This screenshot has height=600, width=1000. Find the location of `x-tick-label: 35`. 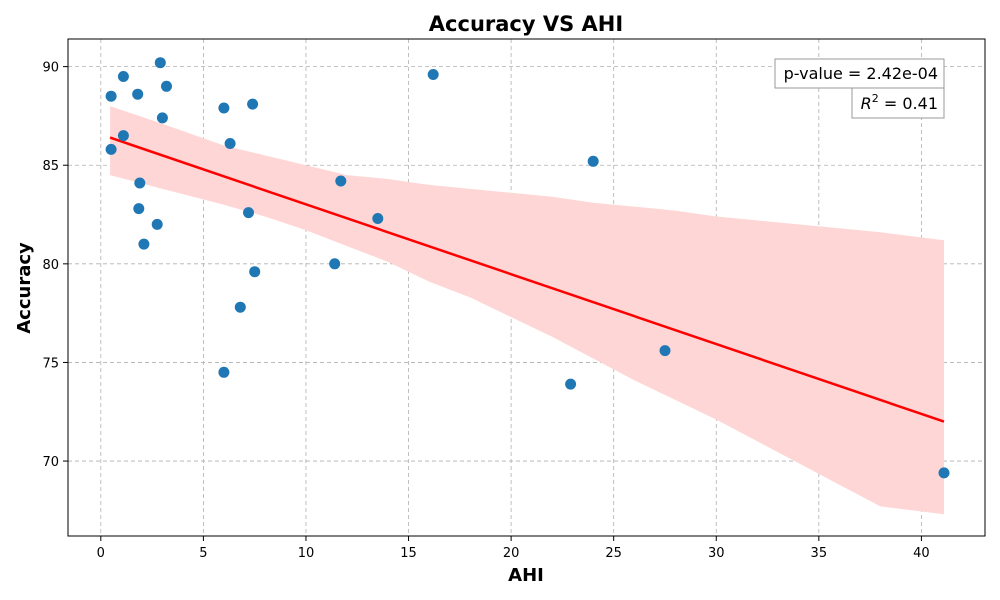

x-tick-label: 35 is located at coordinates (819, 553).